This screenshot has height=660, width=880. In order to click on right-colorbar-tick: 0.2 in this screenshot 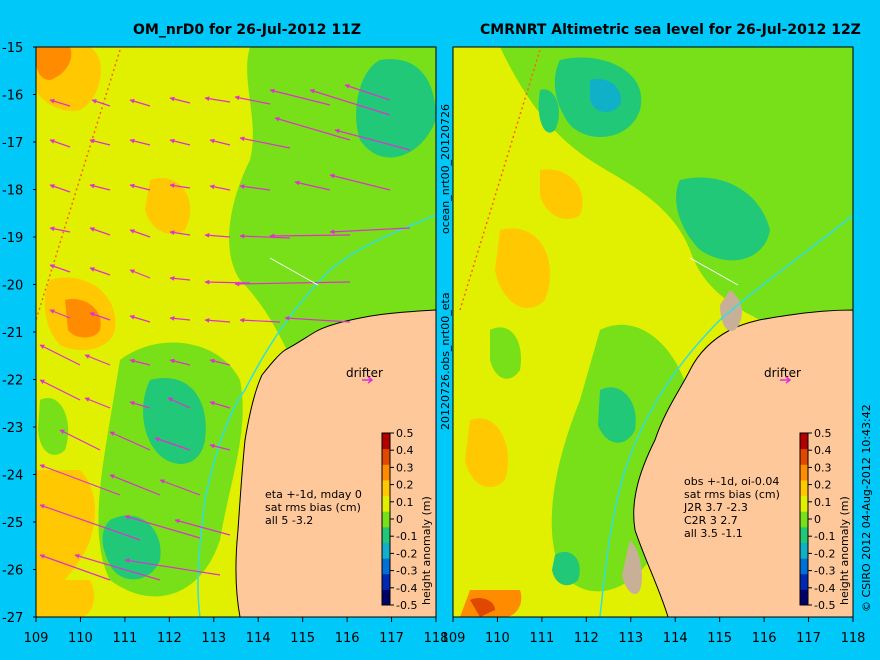, I will do `click(823, 485)`.